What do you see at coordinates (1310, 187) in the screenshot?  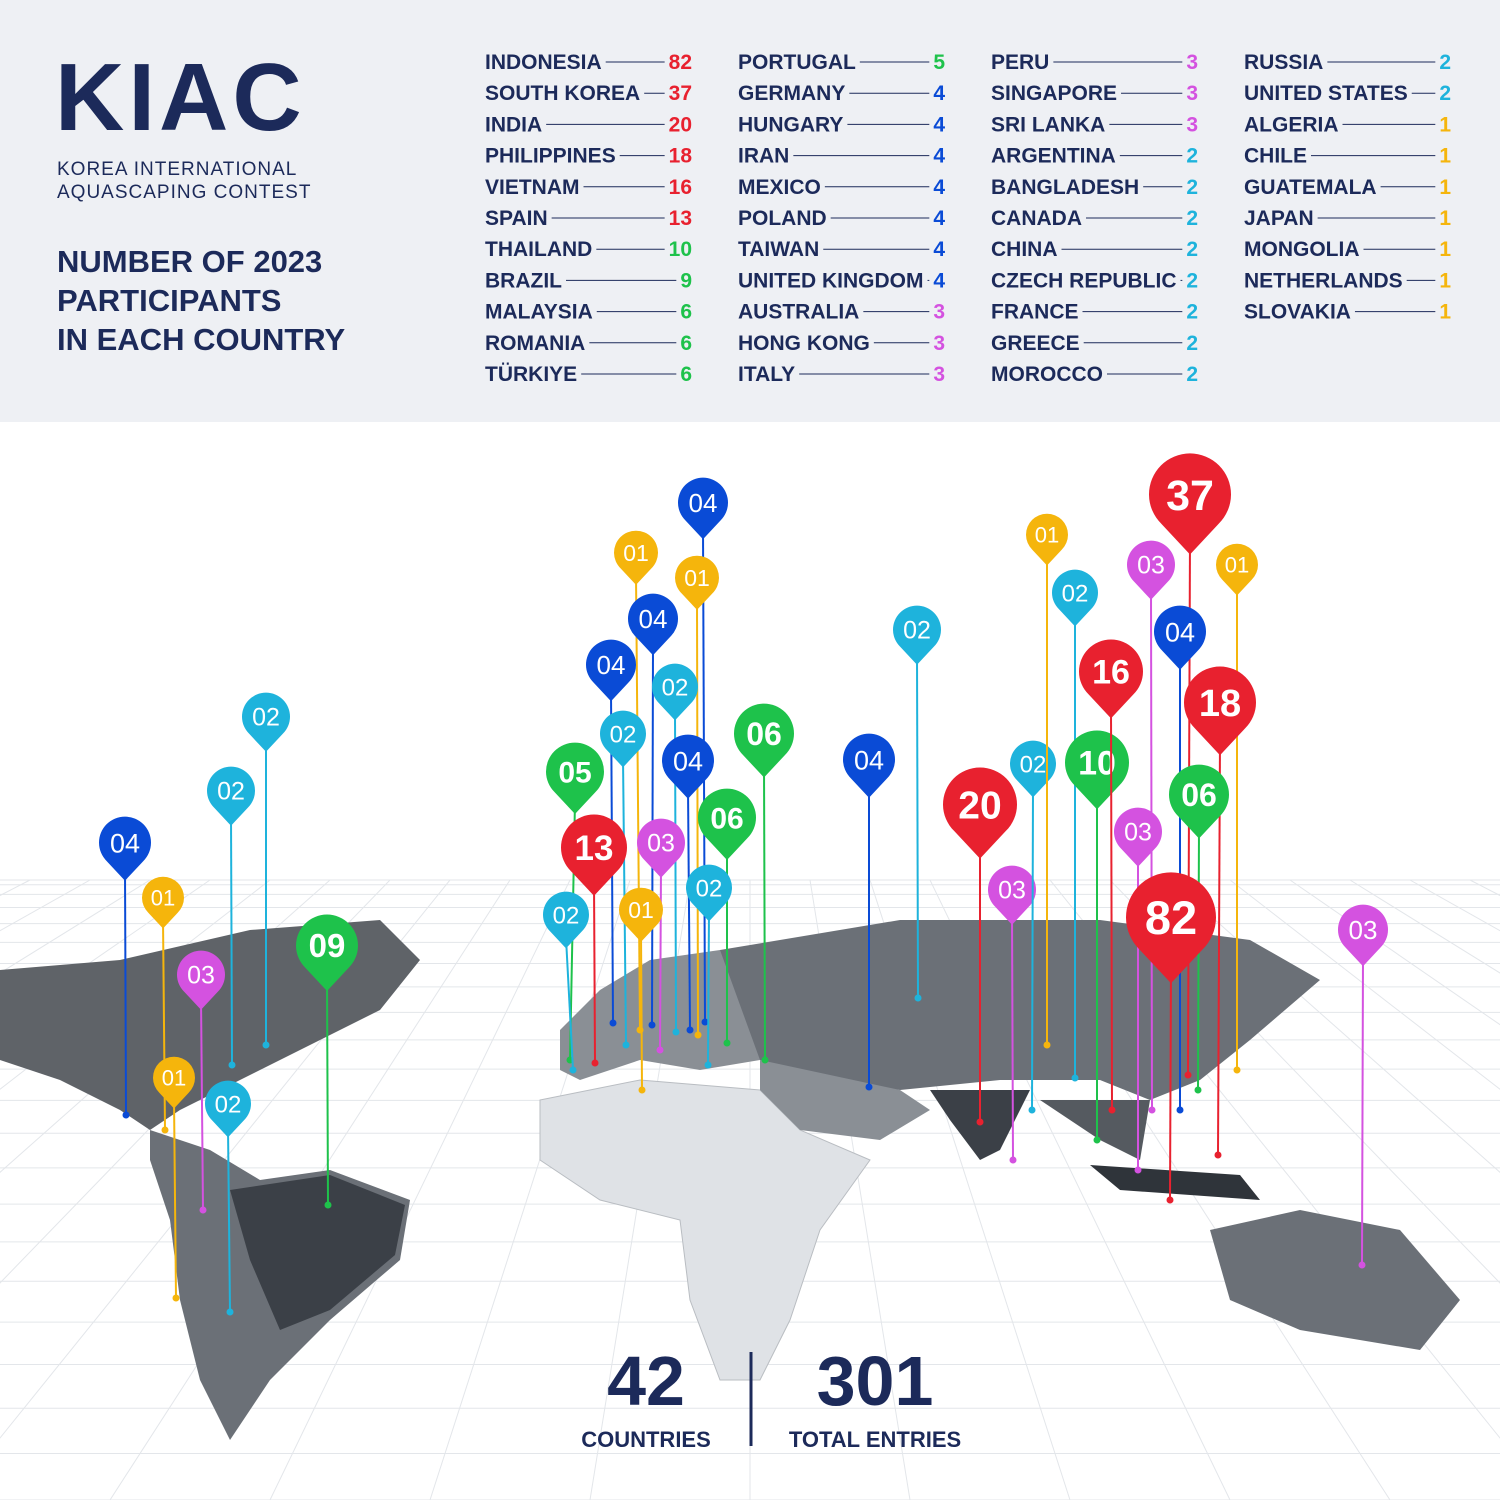 I see `country-name: GUATEMALA` at bounding box center [1310, 187].